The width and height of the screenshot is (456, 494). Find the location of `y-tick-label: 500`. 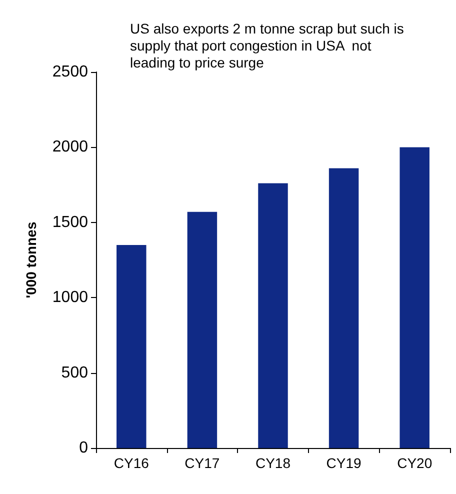

y-tick-label: 500 is located at coordinates (74, 373).